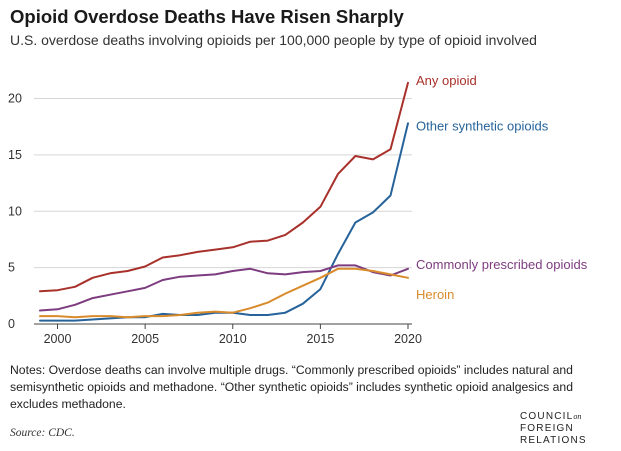  I want to click on series-label-heroin: Heroin, so click(435, 294).